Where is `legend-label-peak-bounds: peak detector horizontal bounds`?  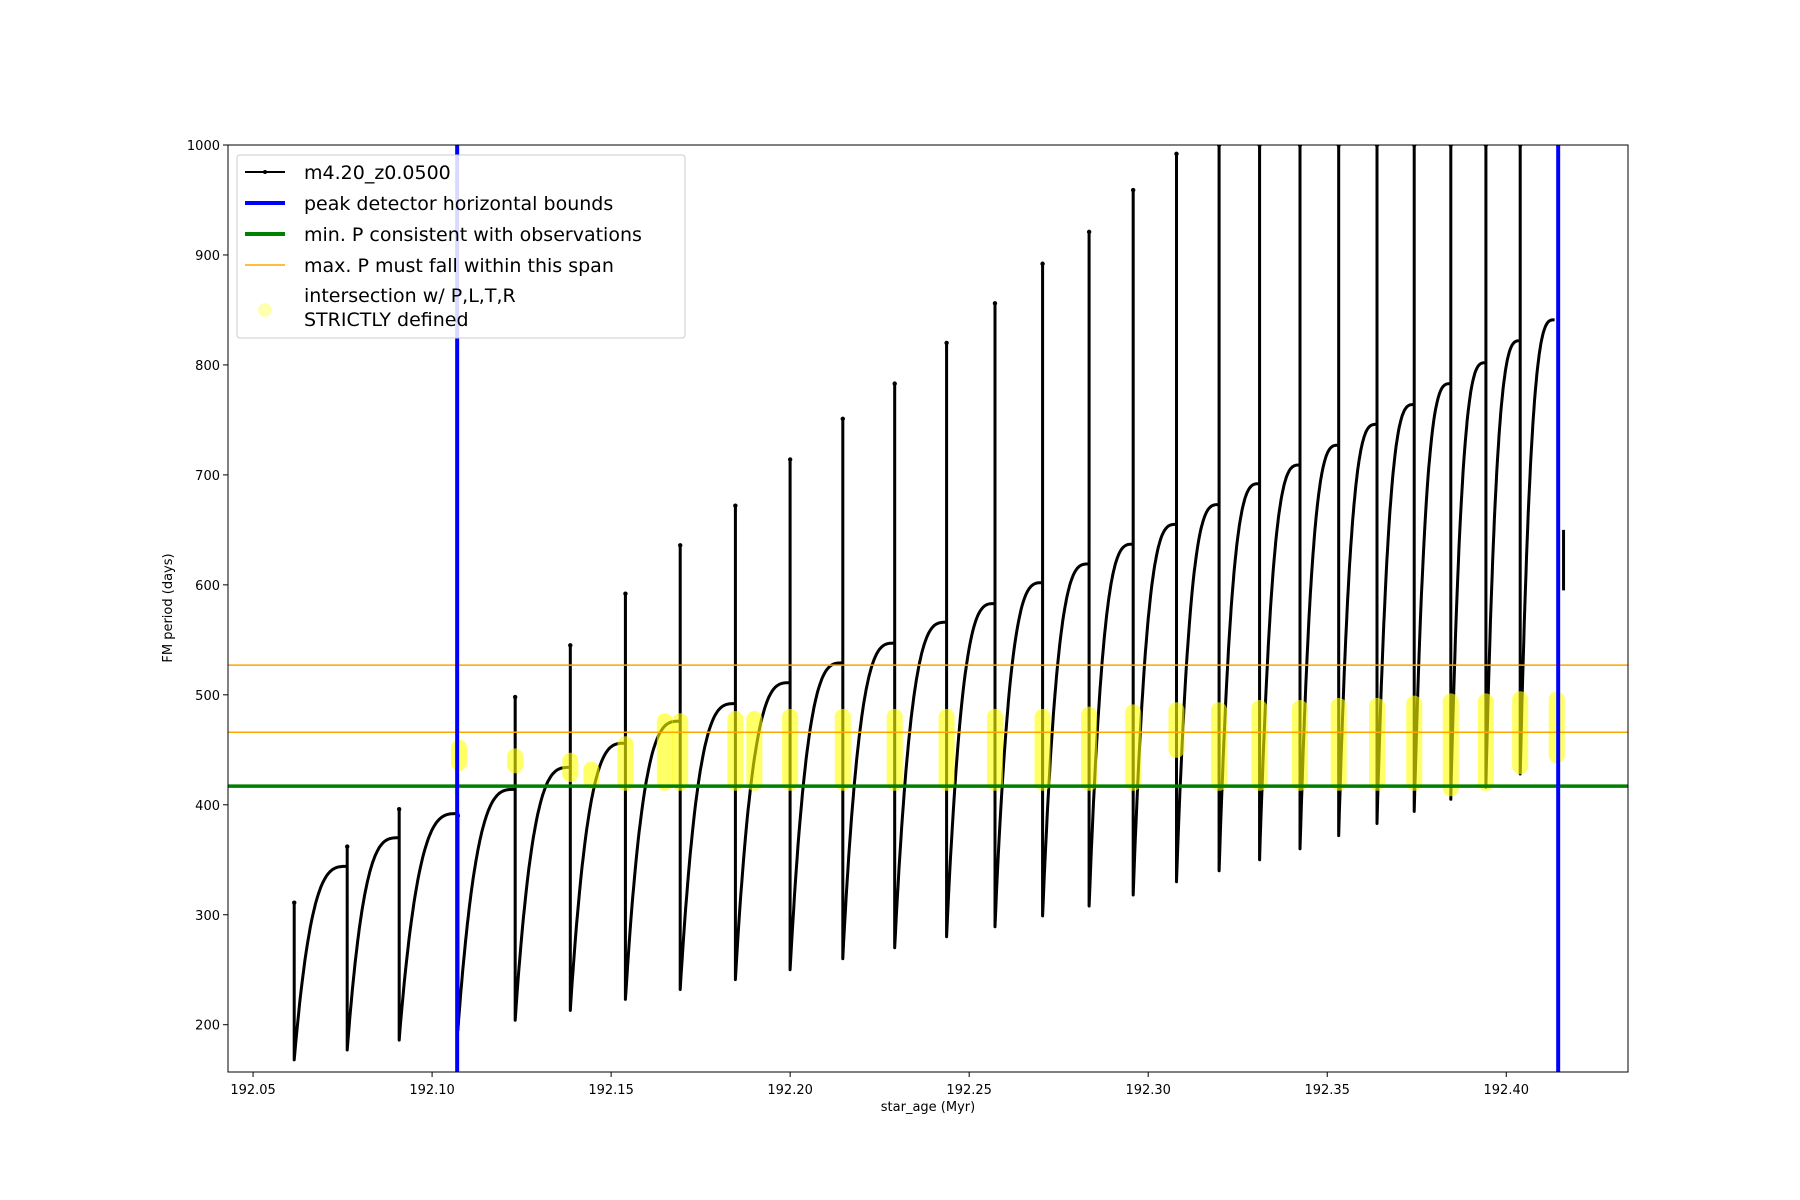 legend-label-peak-bounds: peak detector horizontal bounds is located at coordinates (458, 204).